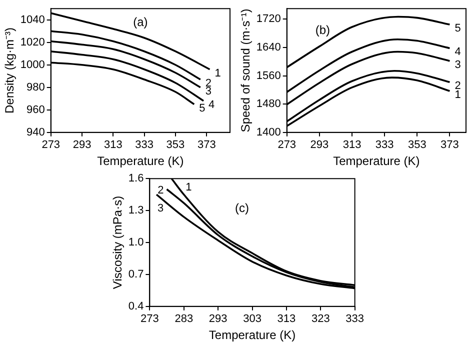 The height and width of the screenshot is (346, 474). Describe the element at coordinates (32, 20) in the screenshot. I see `y-tick-label: 1040` at that location.